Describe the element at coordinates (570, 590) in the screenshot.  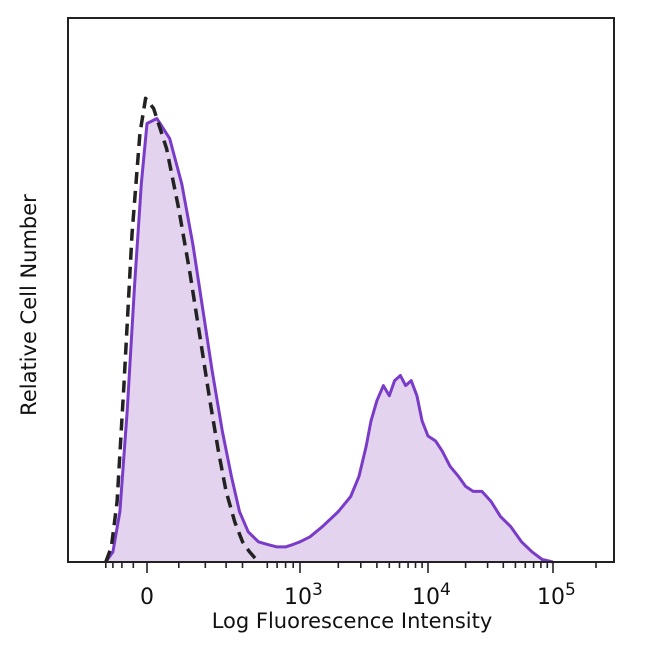
I see `x-tick-label-exponent: 5` at that location.